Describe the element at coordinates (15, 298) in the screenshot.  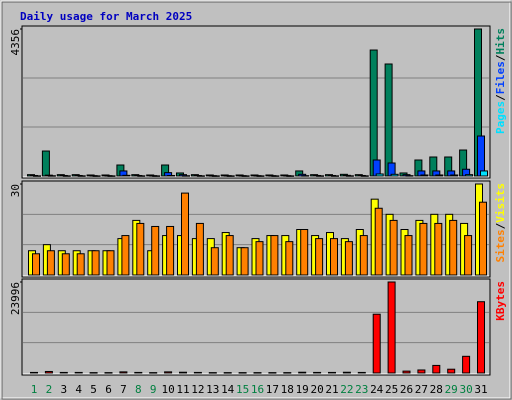
I see `y-tick-label: 23996` at that location.